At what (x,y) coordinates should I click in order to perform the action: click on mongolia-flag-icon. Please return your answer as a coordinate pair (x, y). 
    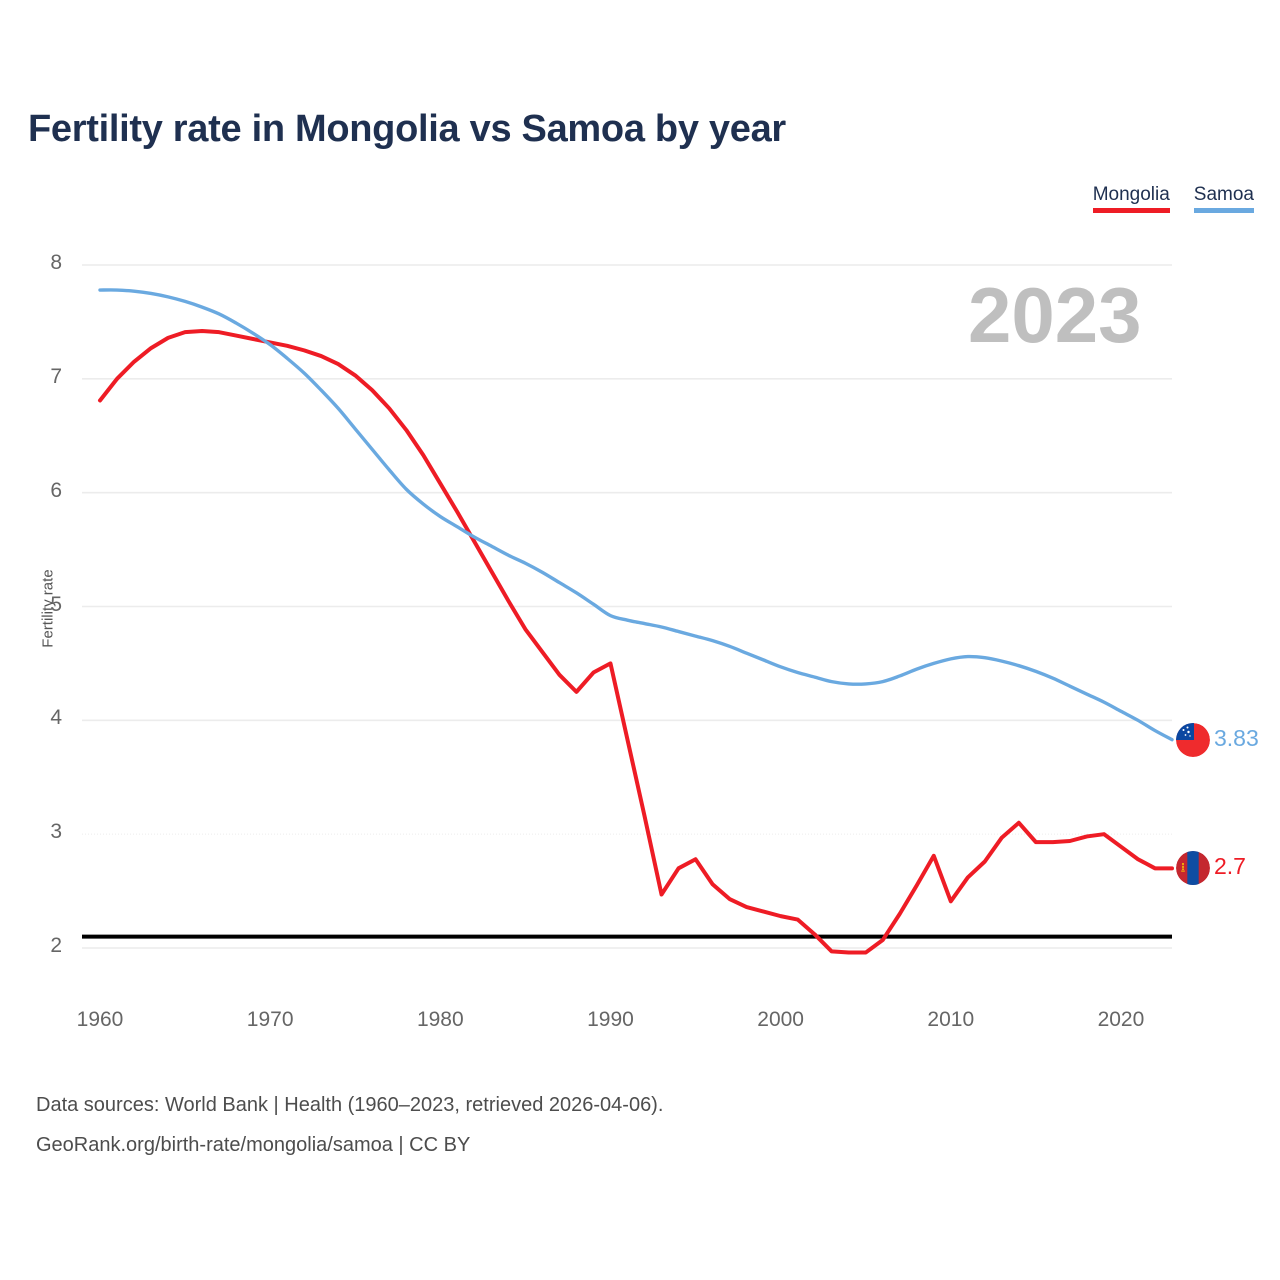
    Looking at the image, I should click on (1193, 868).